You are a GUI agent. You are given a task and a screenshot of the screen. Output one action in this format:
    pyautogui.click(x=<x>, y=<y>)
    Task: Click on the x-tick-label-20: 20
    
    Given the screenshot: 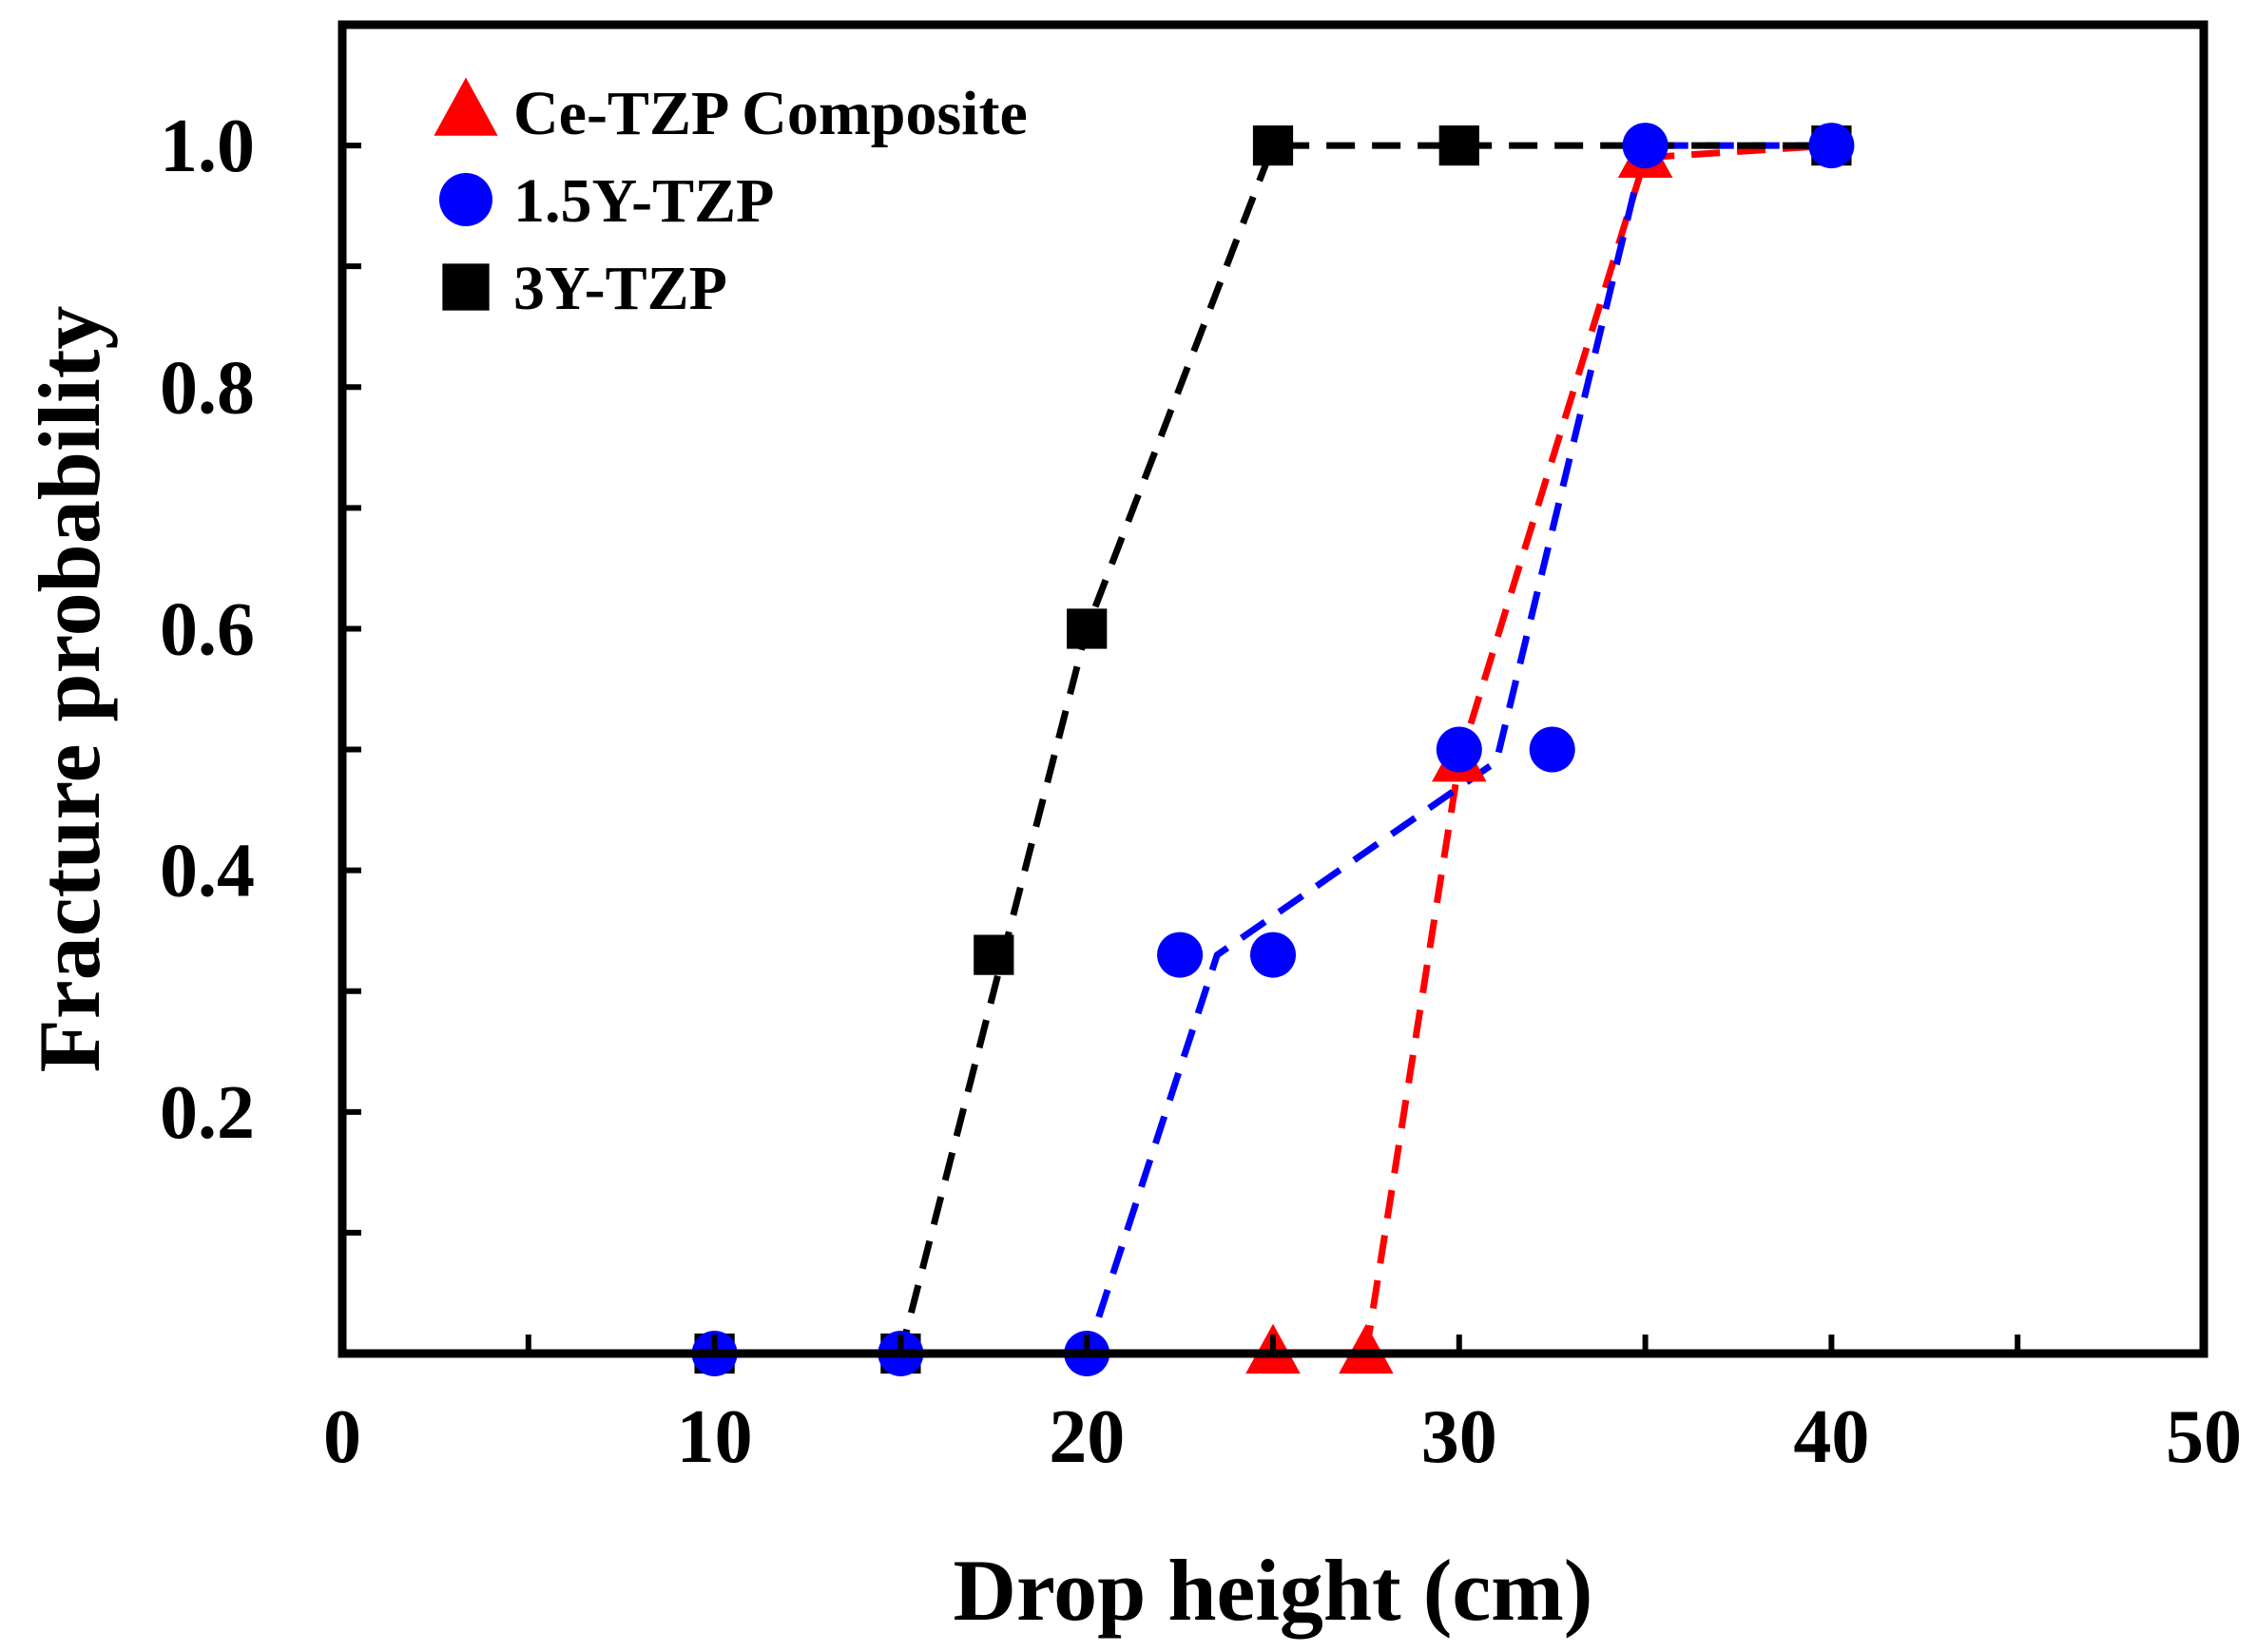 What is the action you would take?
    pyautogui.click(x=1087, y=1437)
    